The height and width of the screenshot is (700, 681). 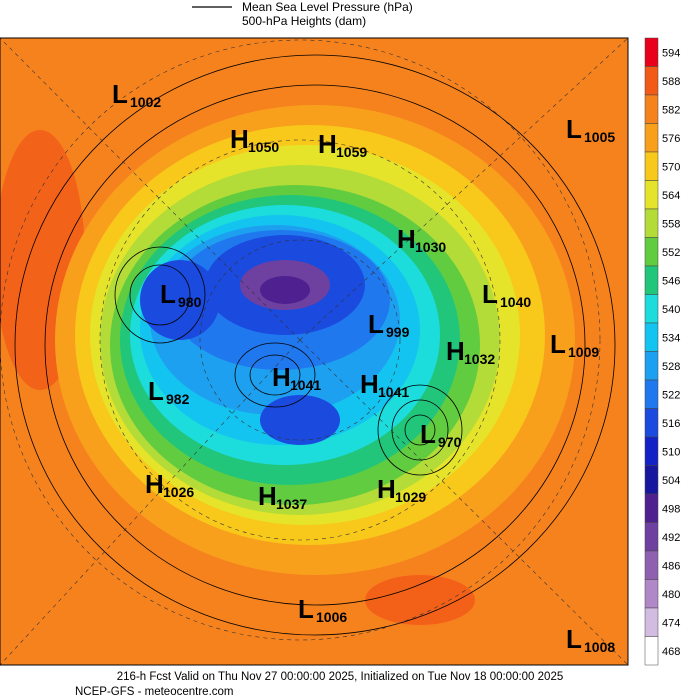 What do you see at coordinates (671, 281) in the screenshot?
I see `colorbar-label: 546` at bounding box center [671, 281].